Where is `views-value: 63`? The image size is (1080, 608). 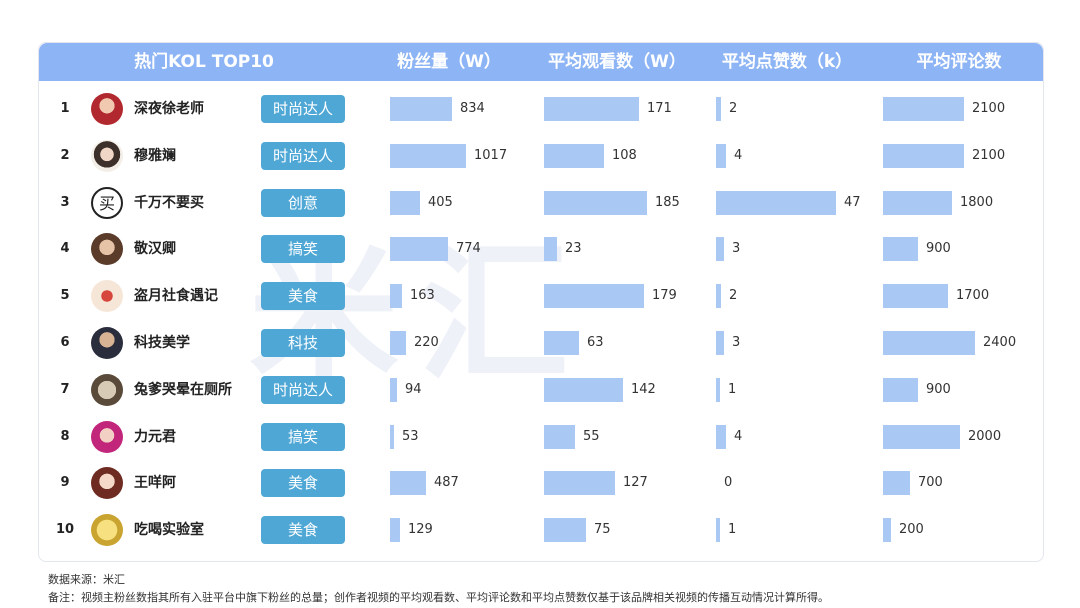 views-value: 63 is located at coordinates (595, 342).